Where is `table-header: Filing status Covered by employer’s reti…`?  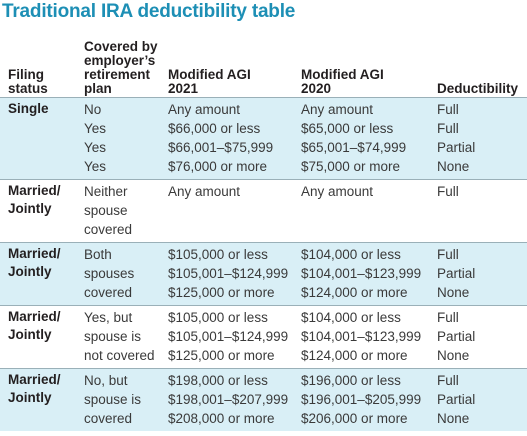 table-header: Filing status Covered by employer’s reti… is located at coordinates (263, 65).